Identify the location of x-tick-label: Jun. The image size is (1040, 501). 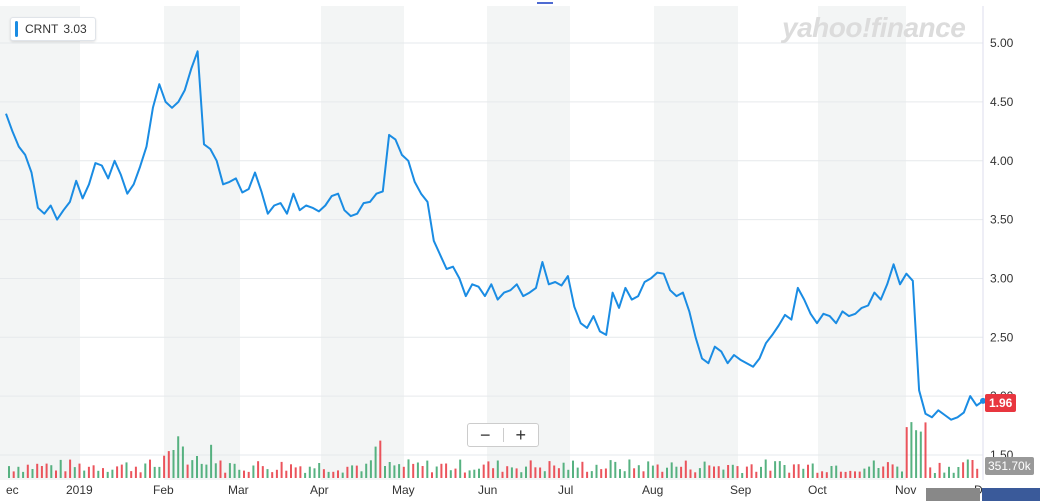
(487, 490).